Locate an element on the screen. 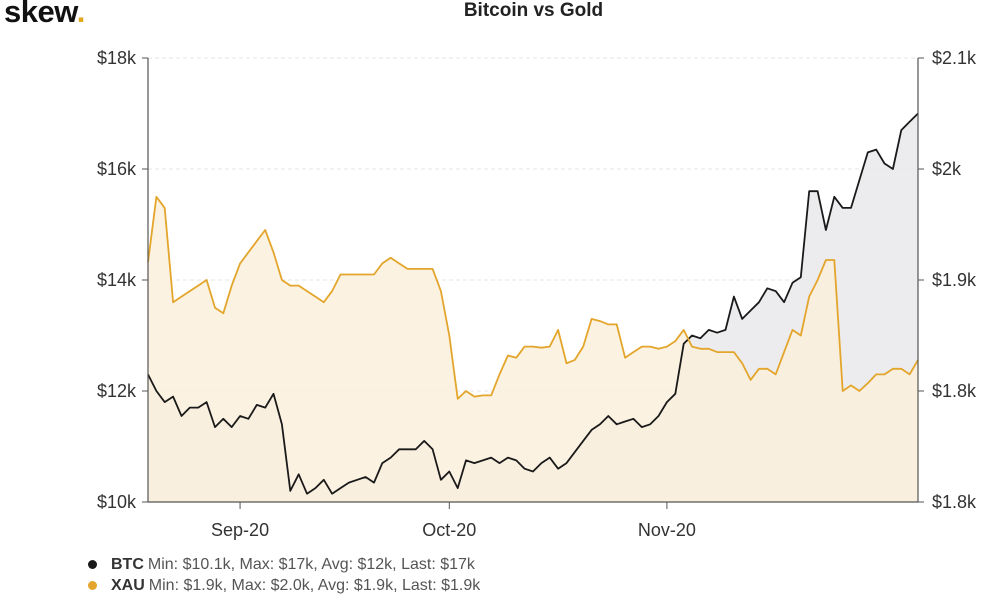  y-right-tick-label: $2k is located at coordinates (947, 169).